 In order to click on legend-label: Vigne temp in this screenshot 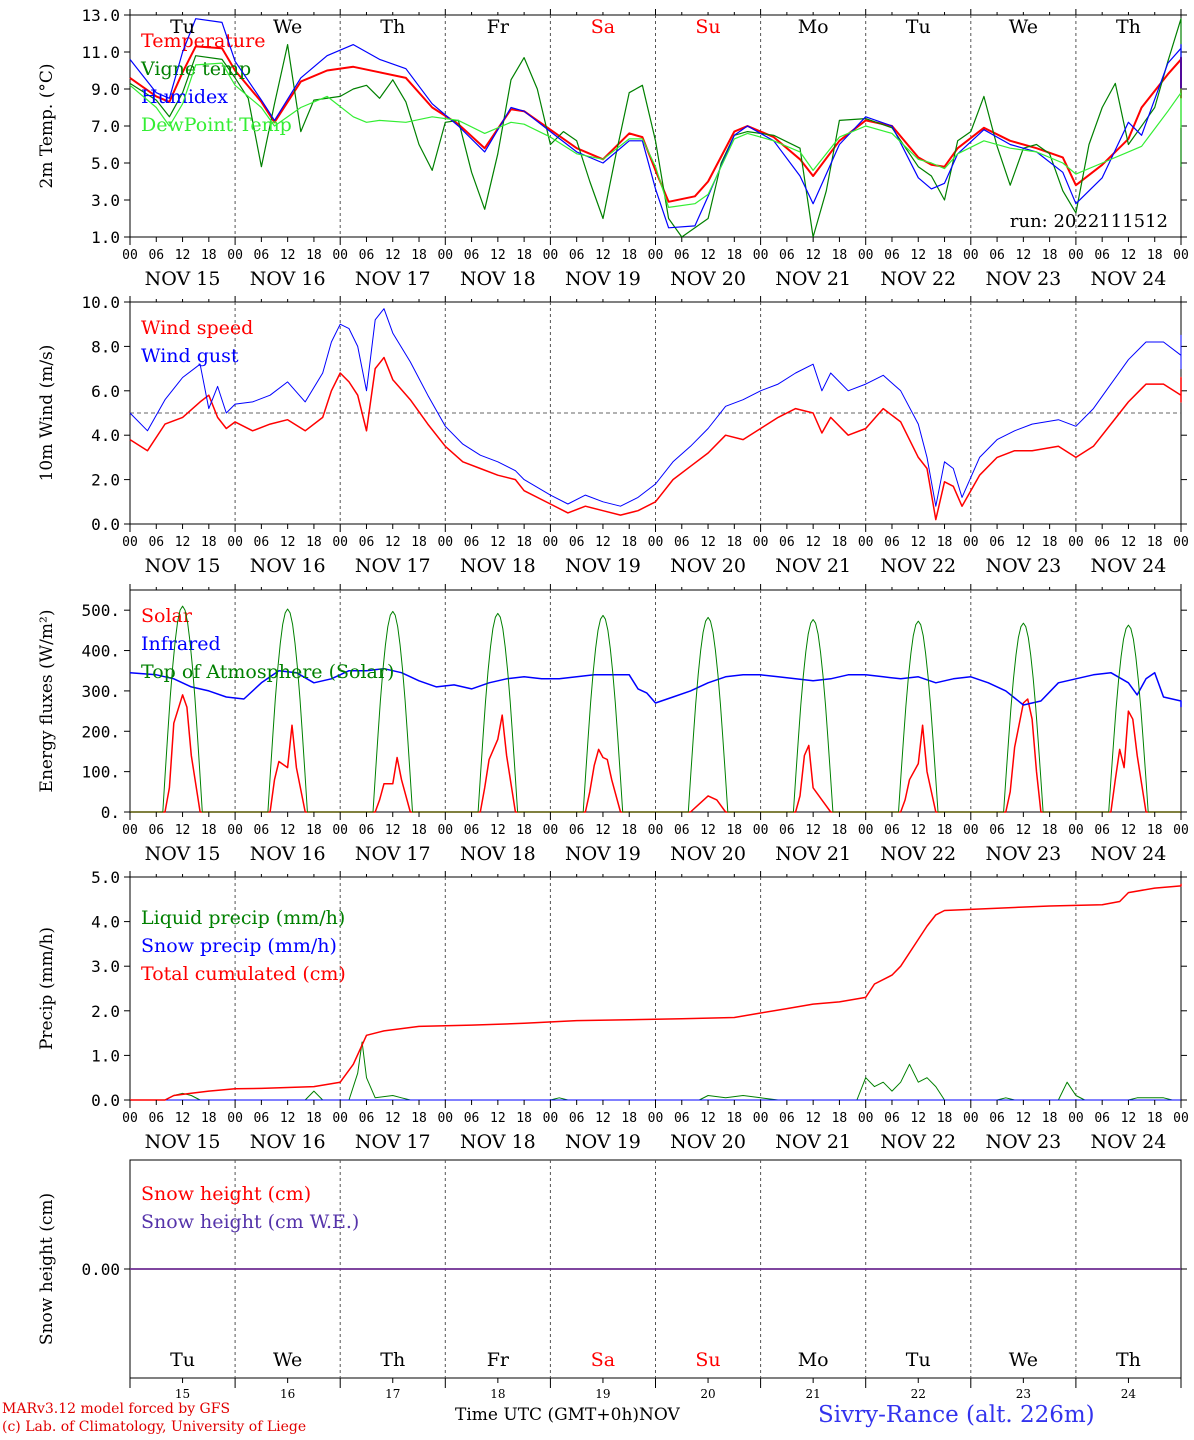, I will do `click(195, 69)`.